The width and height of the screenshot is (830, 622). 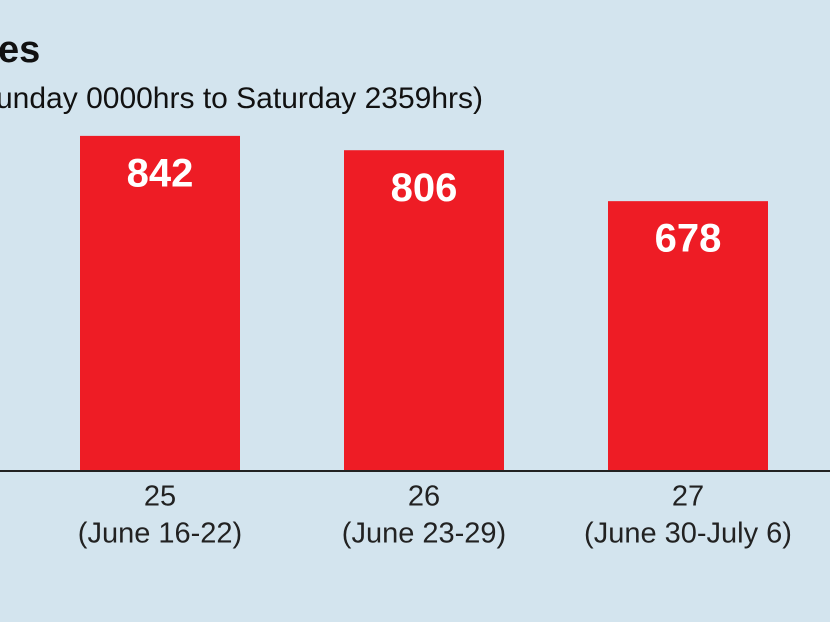 I want to click on value-label: 842, so click(x=160, y=173).